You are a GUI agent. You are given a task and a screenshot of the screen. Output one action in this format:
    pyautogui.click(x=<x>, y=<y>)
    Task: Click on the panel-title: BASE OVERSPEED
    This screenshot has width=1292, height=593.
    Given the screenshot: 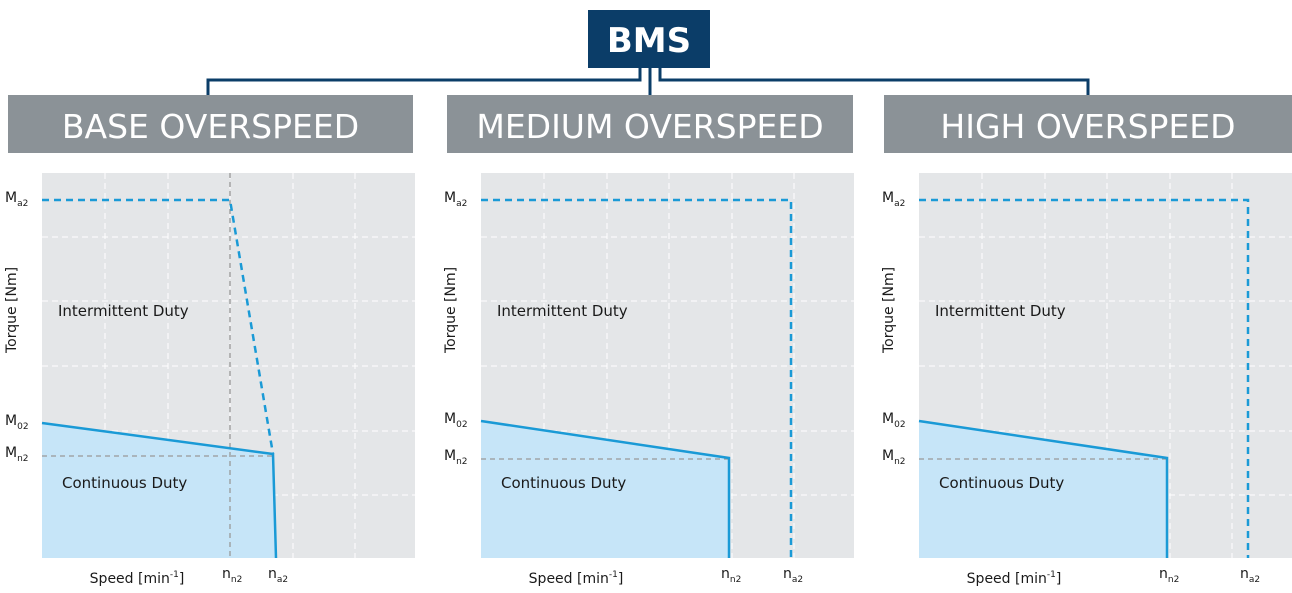 What is the action you would take?
    pyautogui.click(x=210, y=126)
    